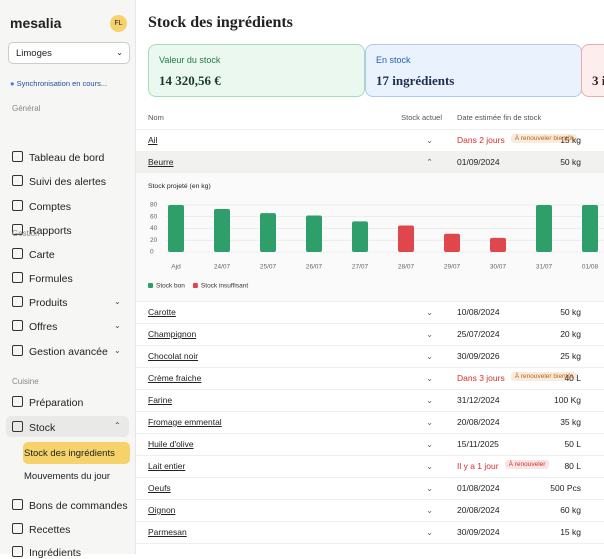  What do you see at coordinates (570, 140) in the screenshot?
I see `stock-amount: 15 kg` at bounding box center [570, 140].